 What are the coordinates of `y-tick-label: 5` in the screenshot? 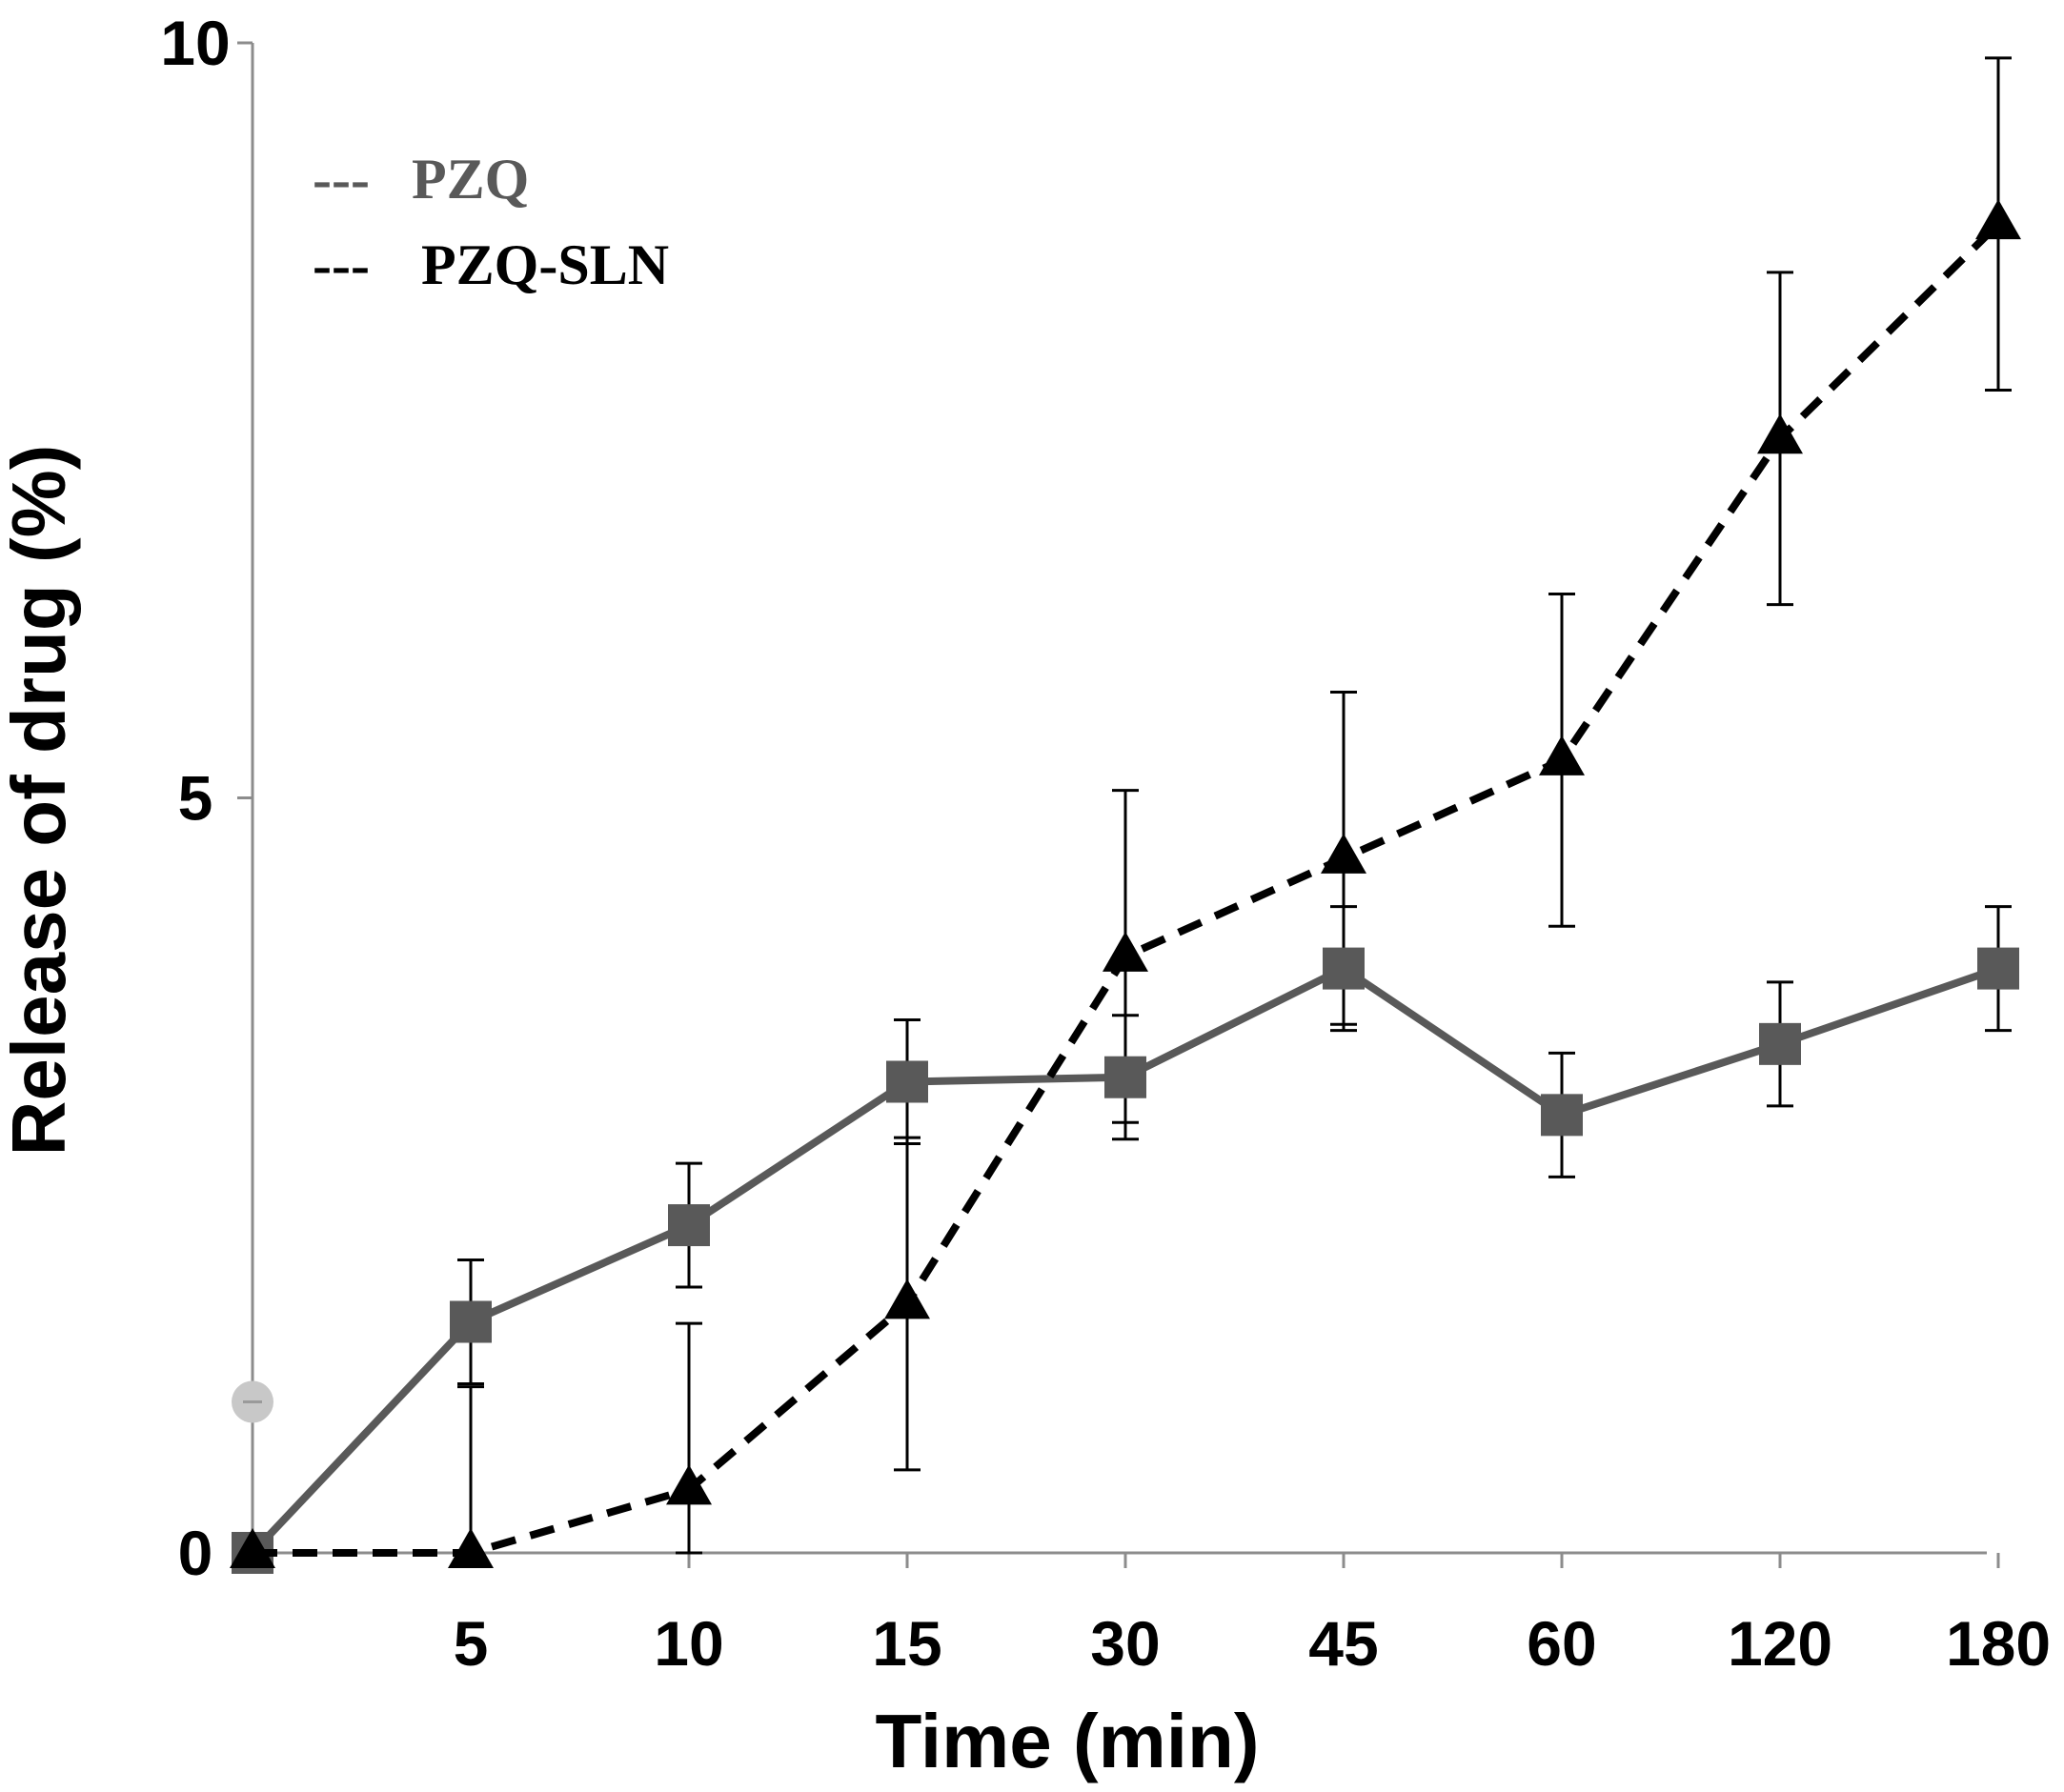 It's located at (195, 798).